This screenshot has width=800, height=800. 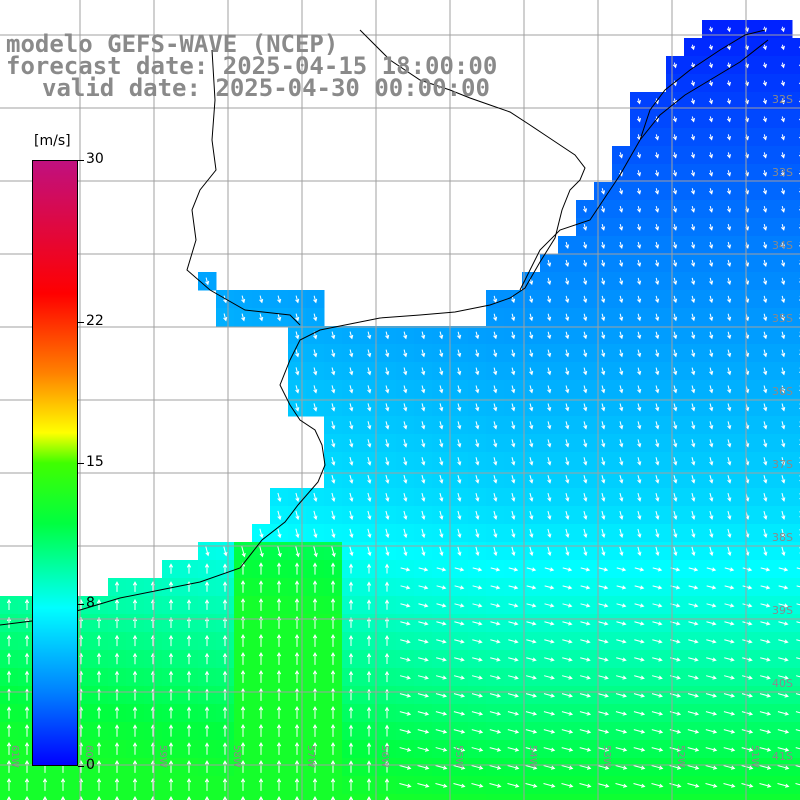 What do you see at coordinates (95, 320) in the screenshot?
I see `colorbar-tick-label: 22` at bounding box center [95, 320].